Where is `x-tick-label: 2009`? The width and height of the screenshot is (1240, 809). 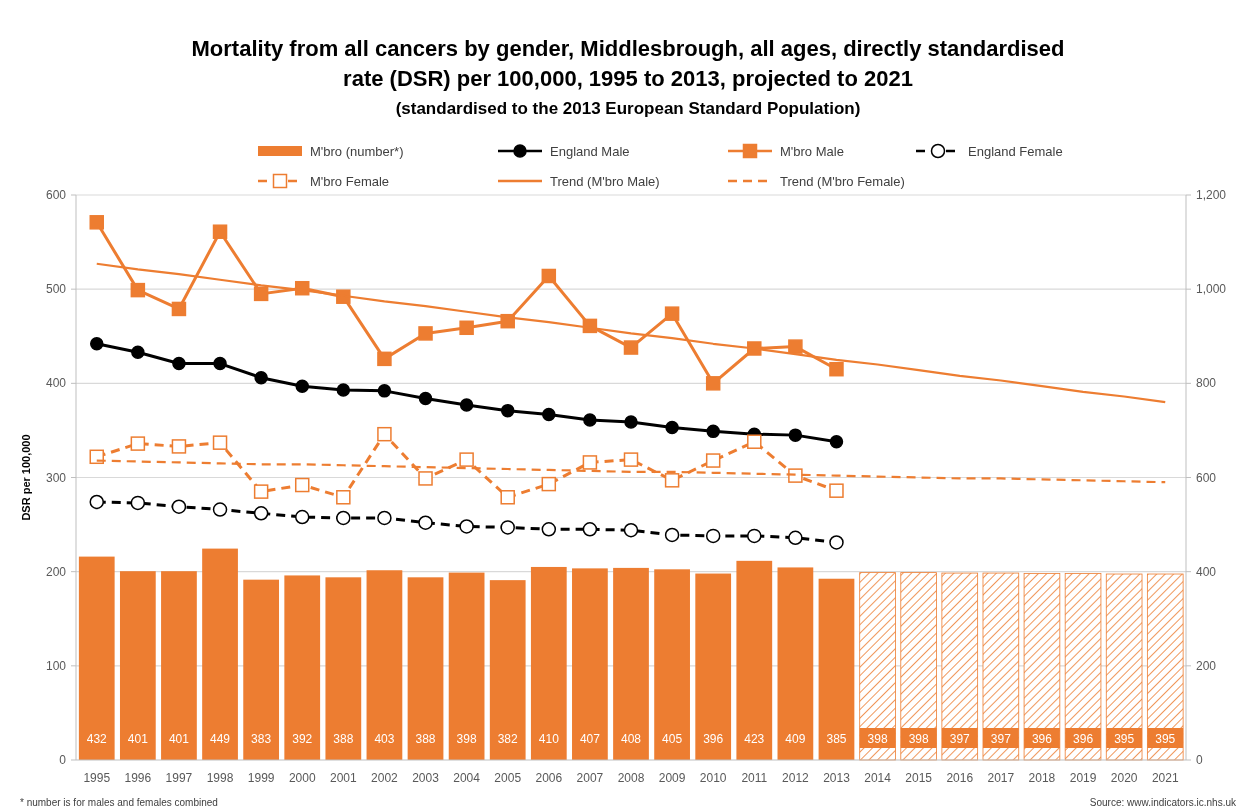 x-tick-label: 2009 is located at coordinates (672, 778).